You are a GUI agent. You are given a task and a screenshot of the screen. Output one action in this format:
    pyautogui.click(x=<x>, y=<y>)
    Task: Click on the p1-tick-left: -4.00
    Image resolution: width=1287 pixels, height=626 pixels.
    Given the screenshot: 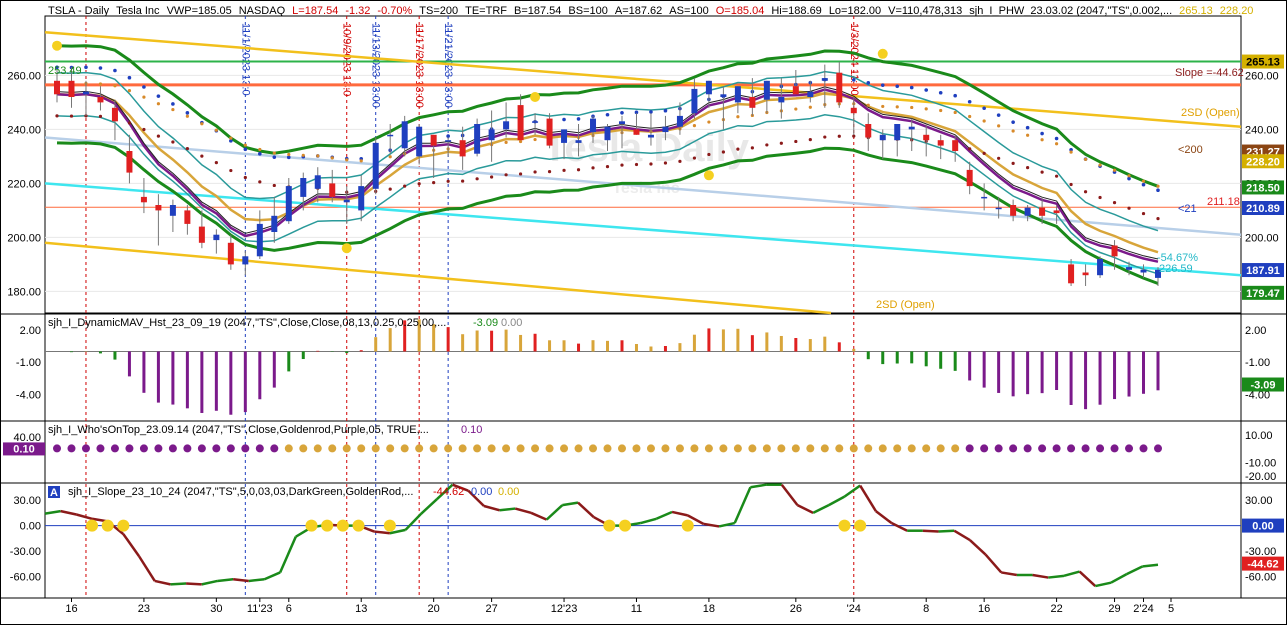 What is the action you would take?
    pyautogui.click(x=28, y=395)
    